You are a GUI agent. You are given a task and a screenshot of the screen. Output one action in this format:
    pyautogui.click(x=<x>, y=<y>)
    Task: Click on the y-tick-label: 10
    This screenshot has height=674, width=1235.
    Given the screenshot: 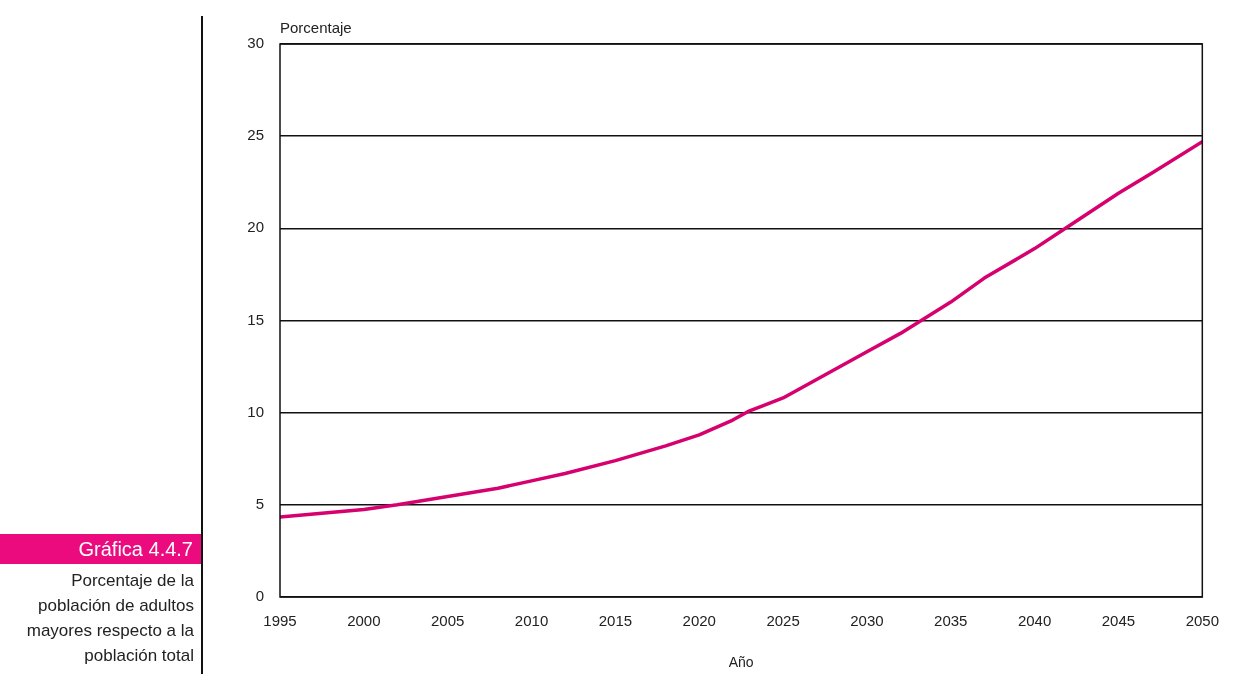 What is the action you would take?
    pyautogui.click(x=255, y=411)
    